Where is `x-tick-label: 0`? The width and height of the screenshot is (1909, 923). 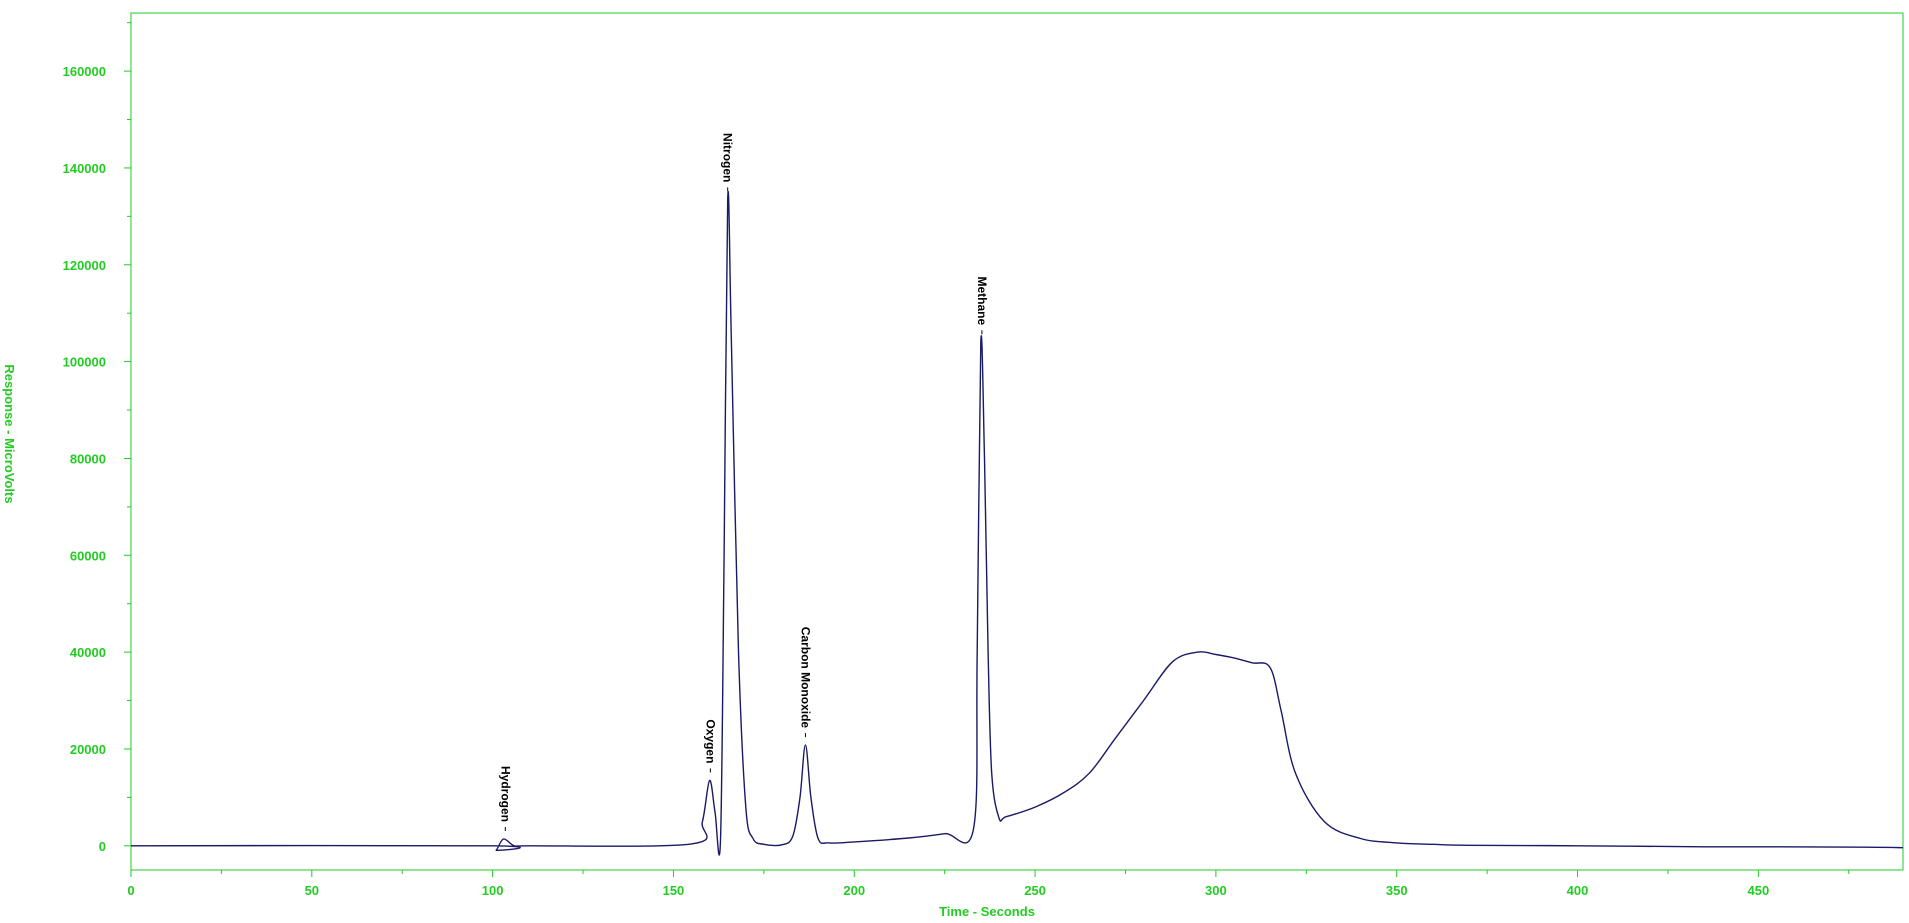
x-tick-label: 0 is located at coordinates (130, 890).